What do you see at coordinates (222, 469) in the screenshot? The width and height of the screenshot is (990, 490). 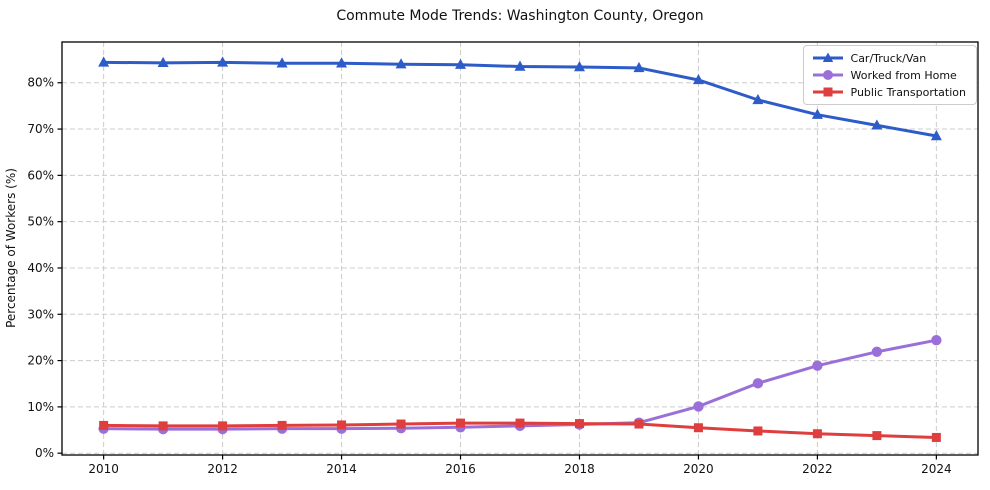 I see `x-tick-label: 2012` at bounding box center [222, 469].